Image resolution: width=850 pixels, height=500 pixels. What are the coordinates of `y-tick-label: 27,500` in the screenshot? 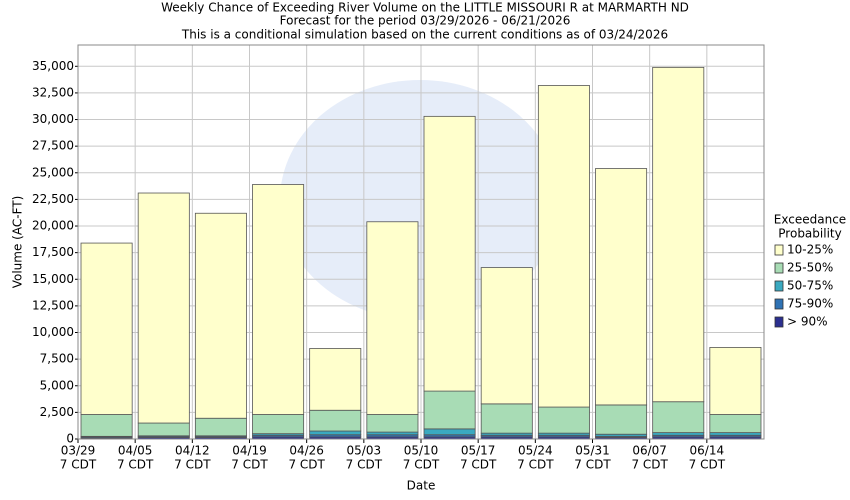 It's located at (53, 146).